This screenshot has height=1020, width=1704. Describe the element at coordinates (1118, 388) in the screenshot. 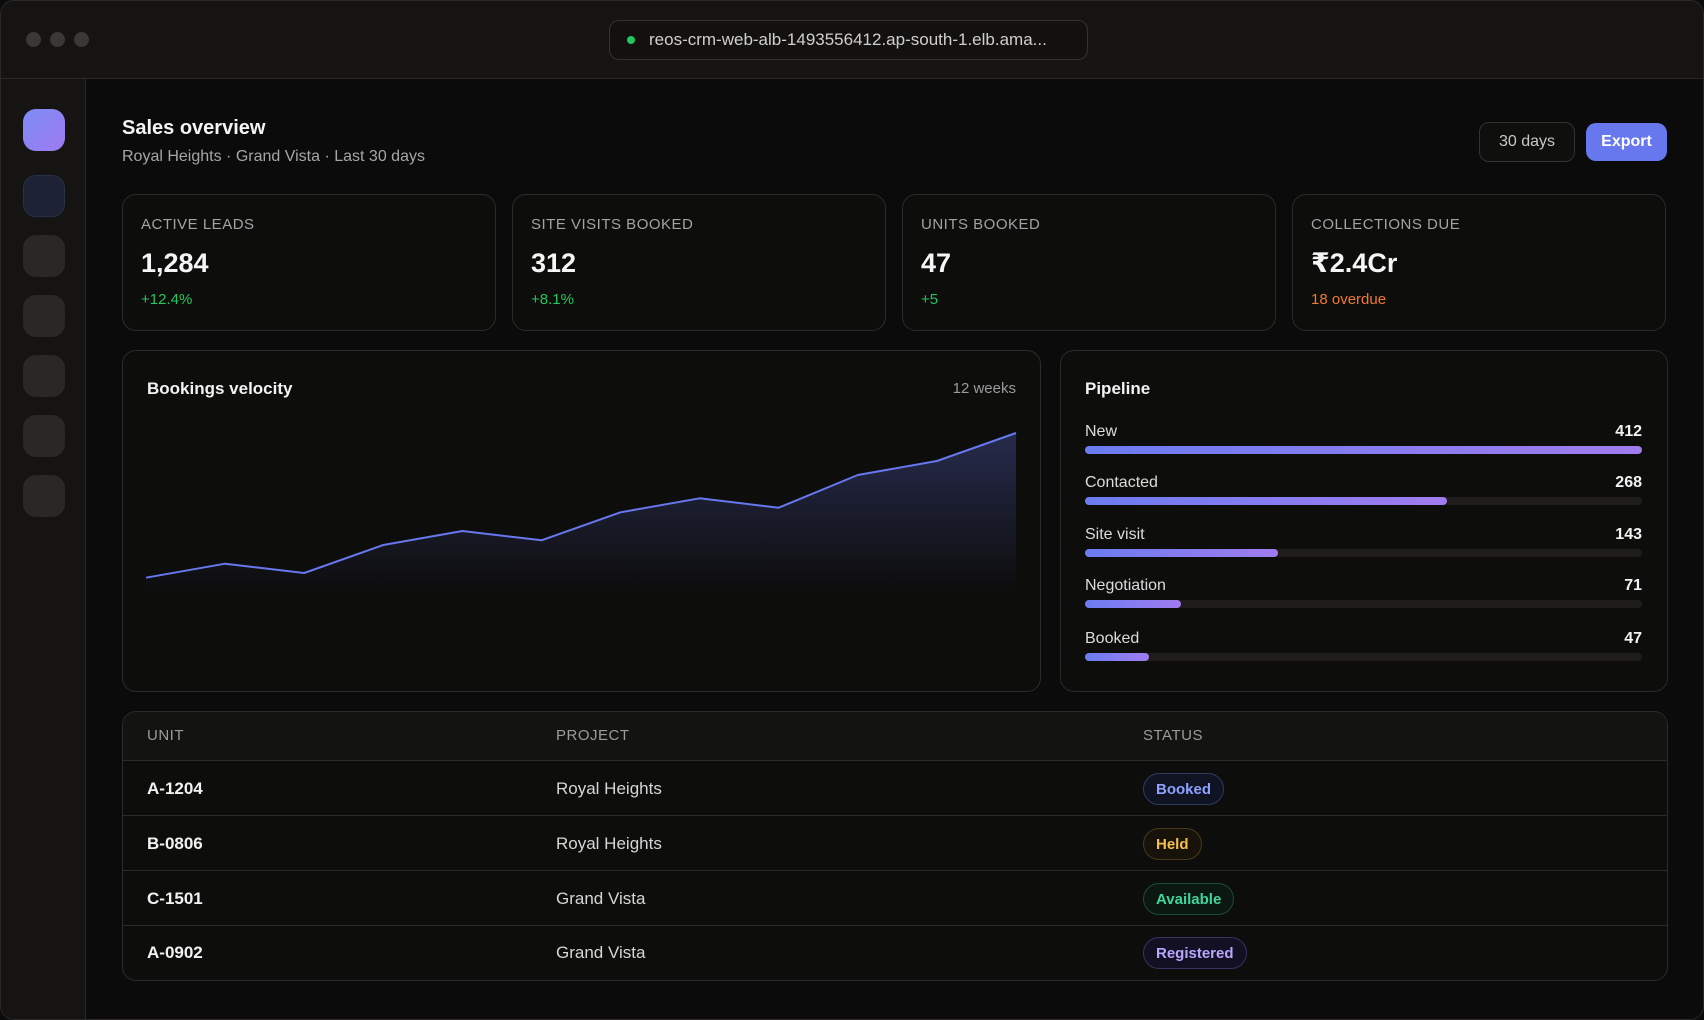

I see `pipeline-title: Pipeline` at that location.